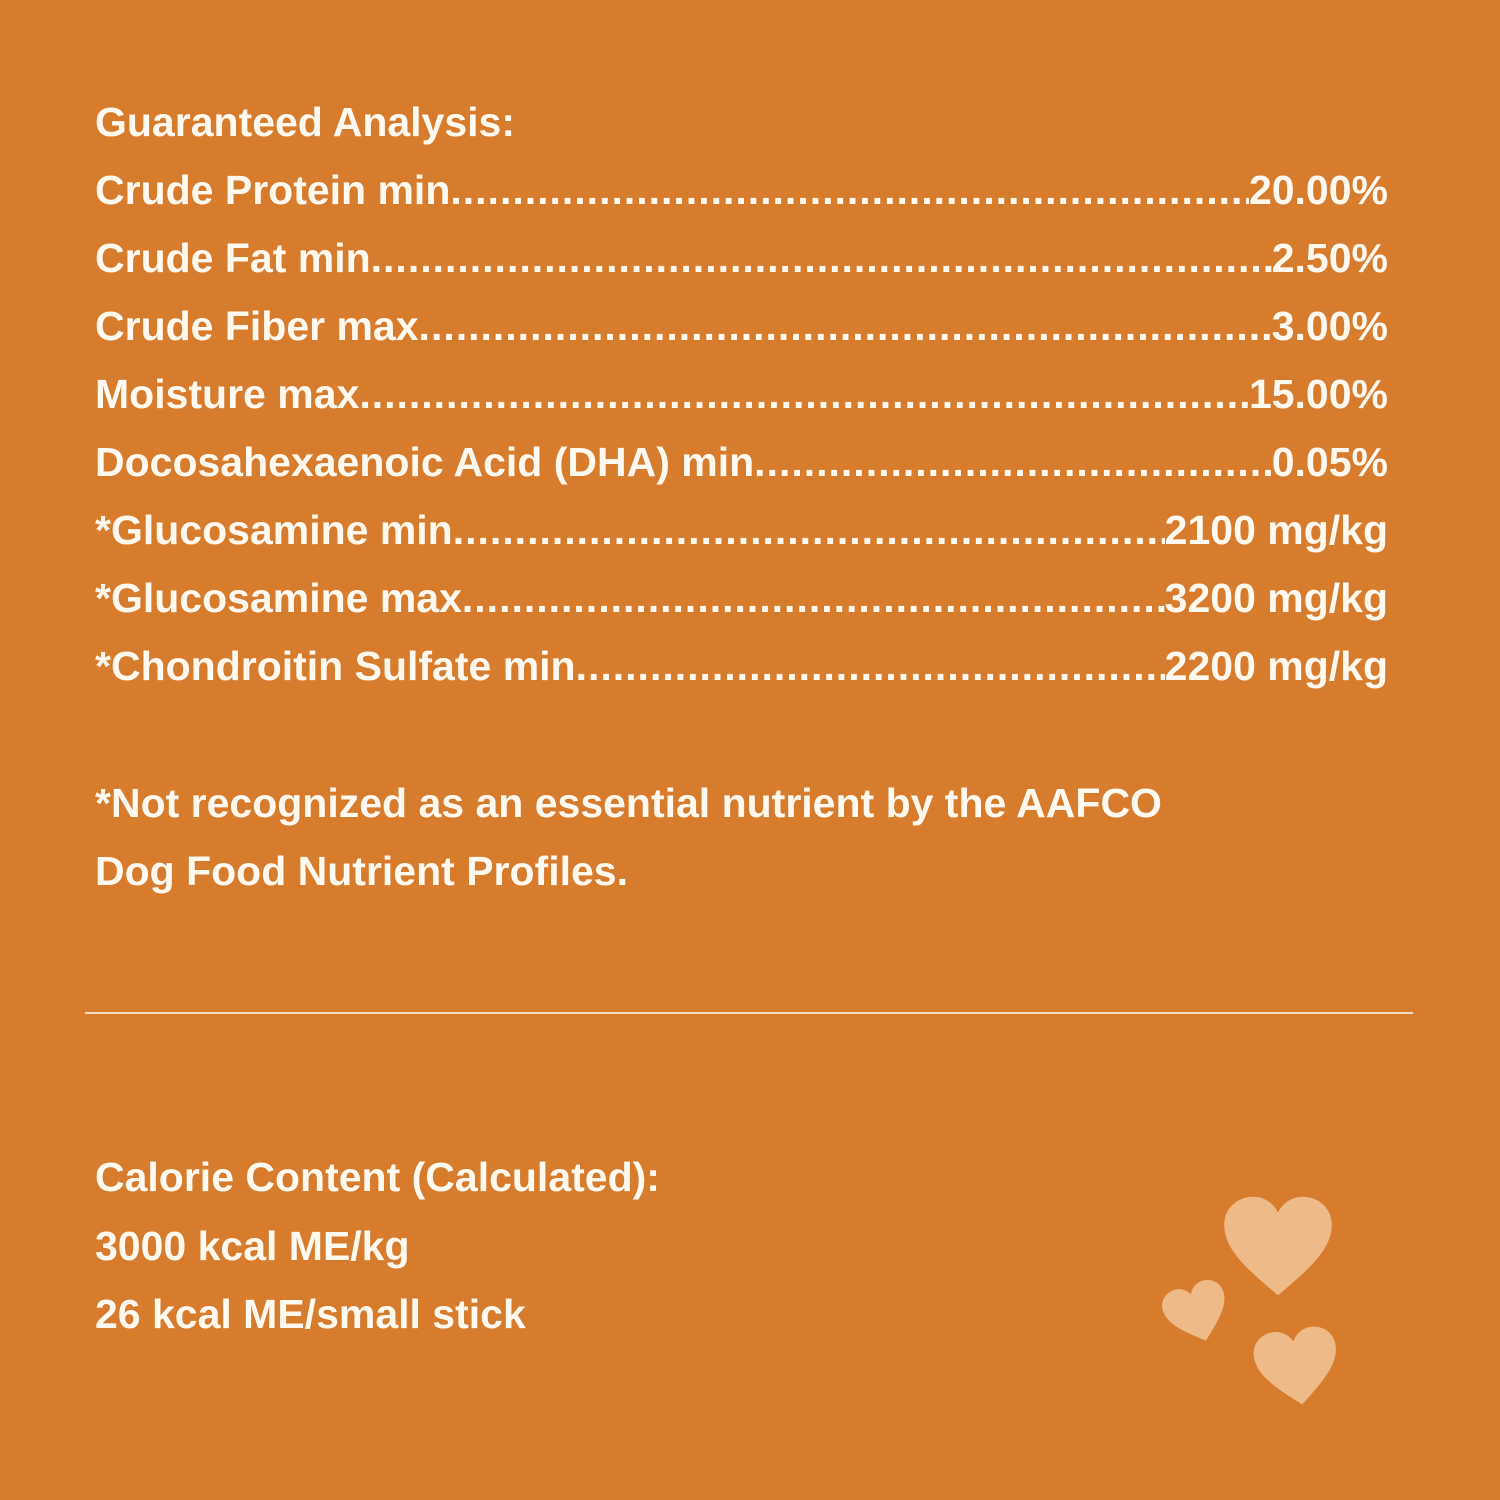 This screenshot has width=1500, height=1500. Describe the element at coordinates (1276, 666) in the screenshot. I see `row-value: 2200 mg/kg` at that location.